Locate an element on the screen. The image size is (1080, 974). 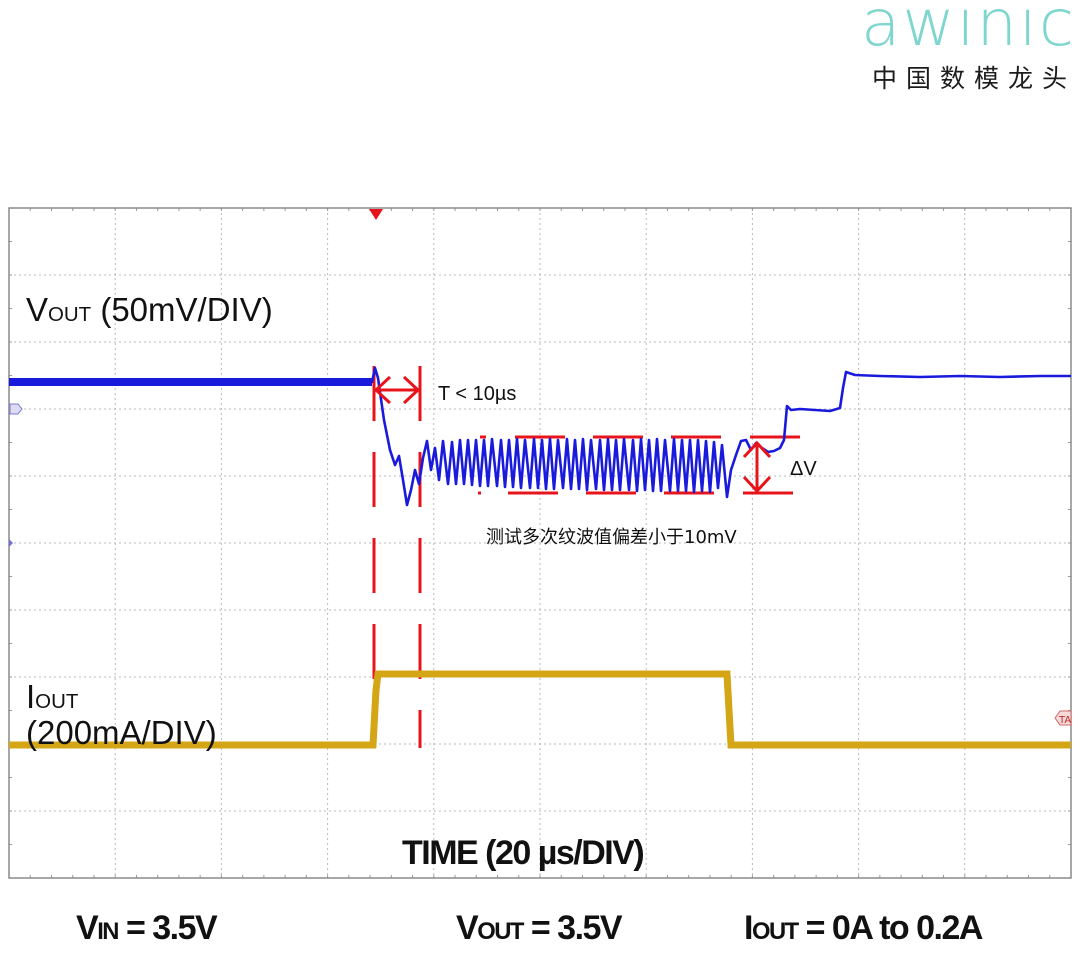
ripple-note: 测试多次纹波值偏差小于10mV is located at coordinates (611, 537).